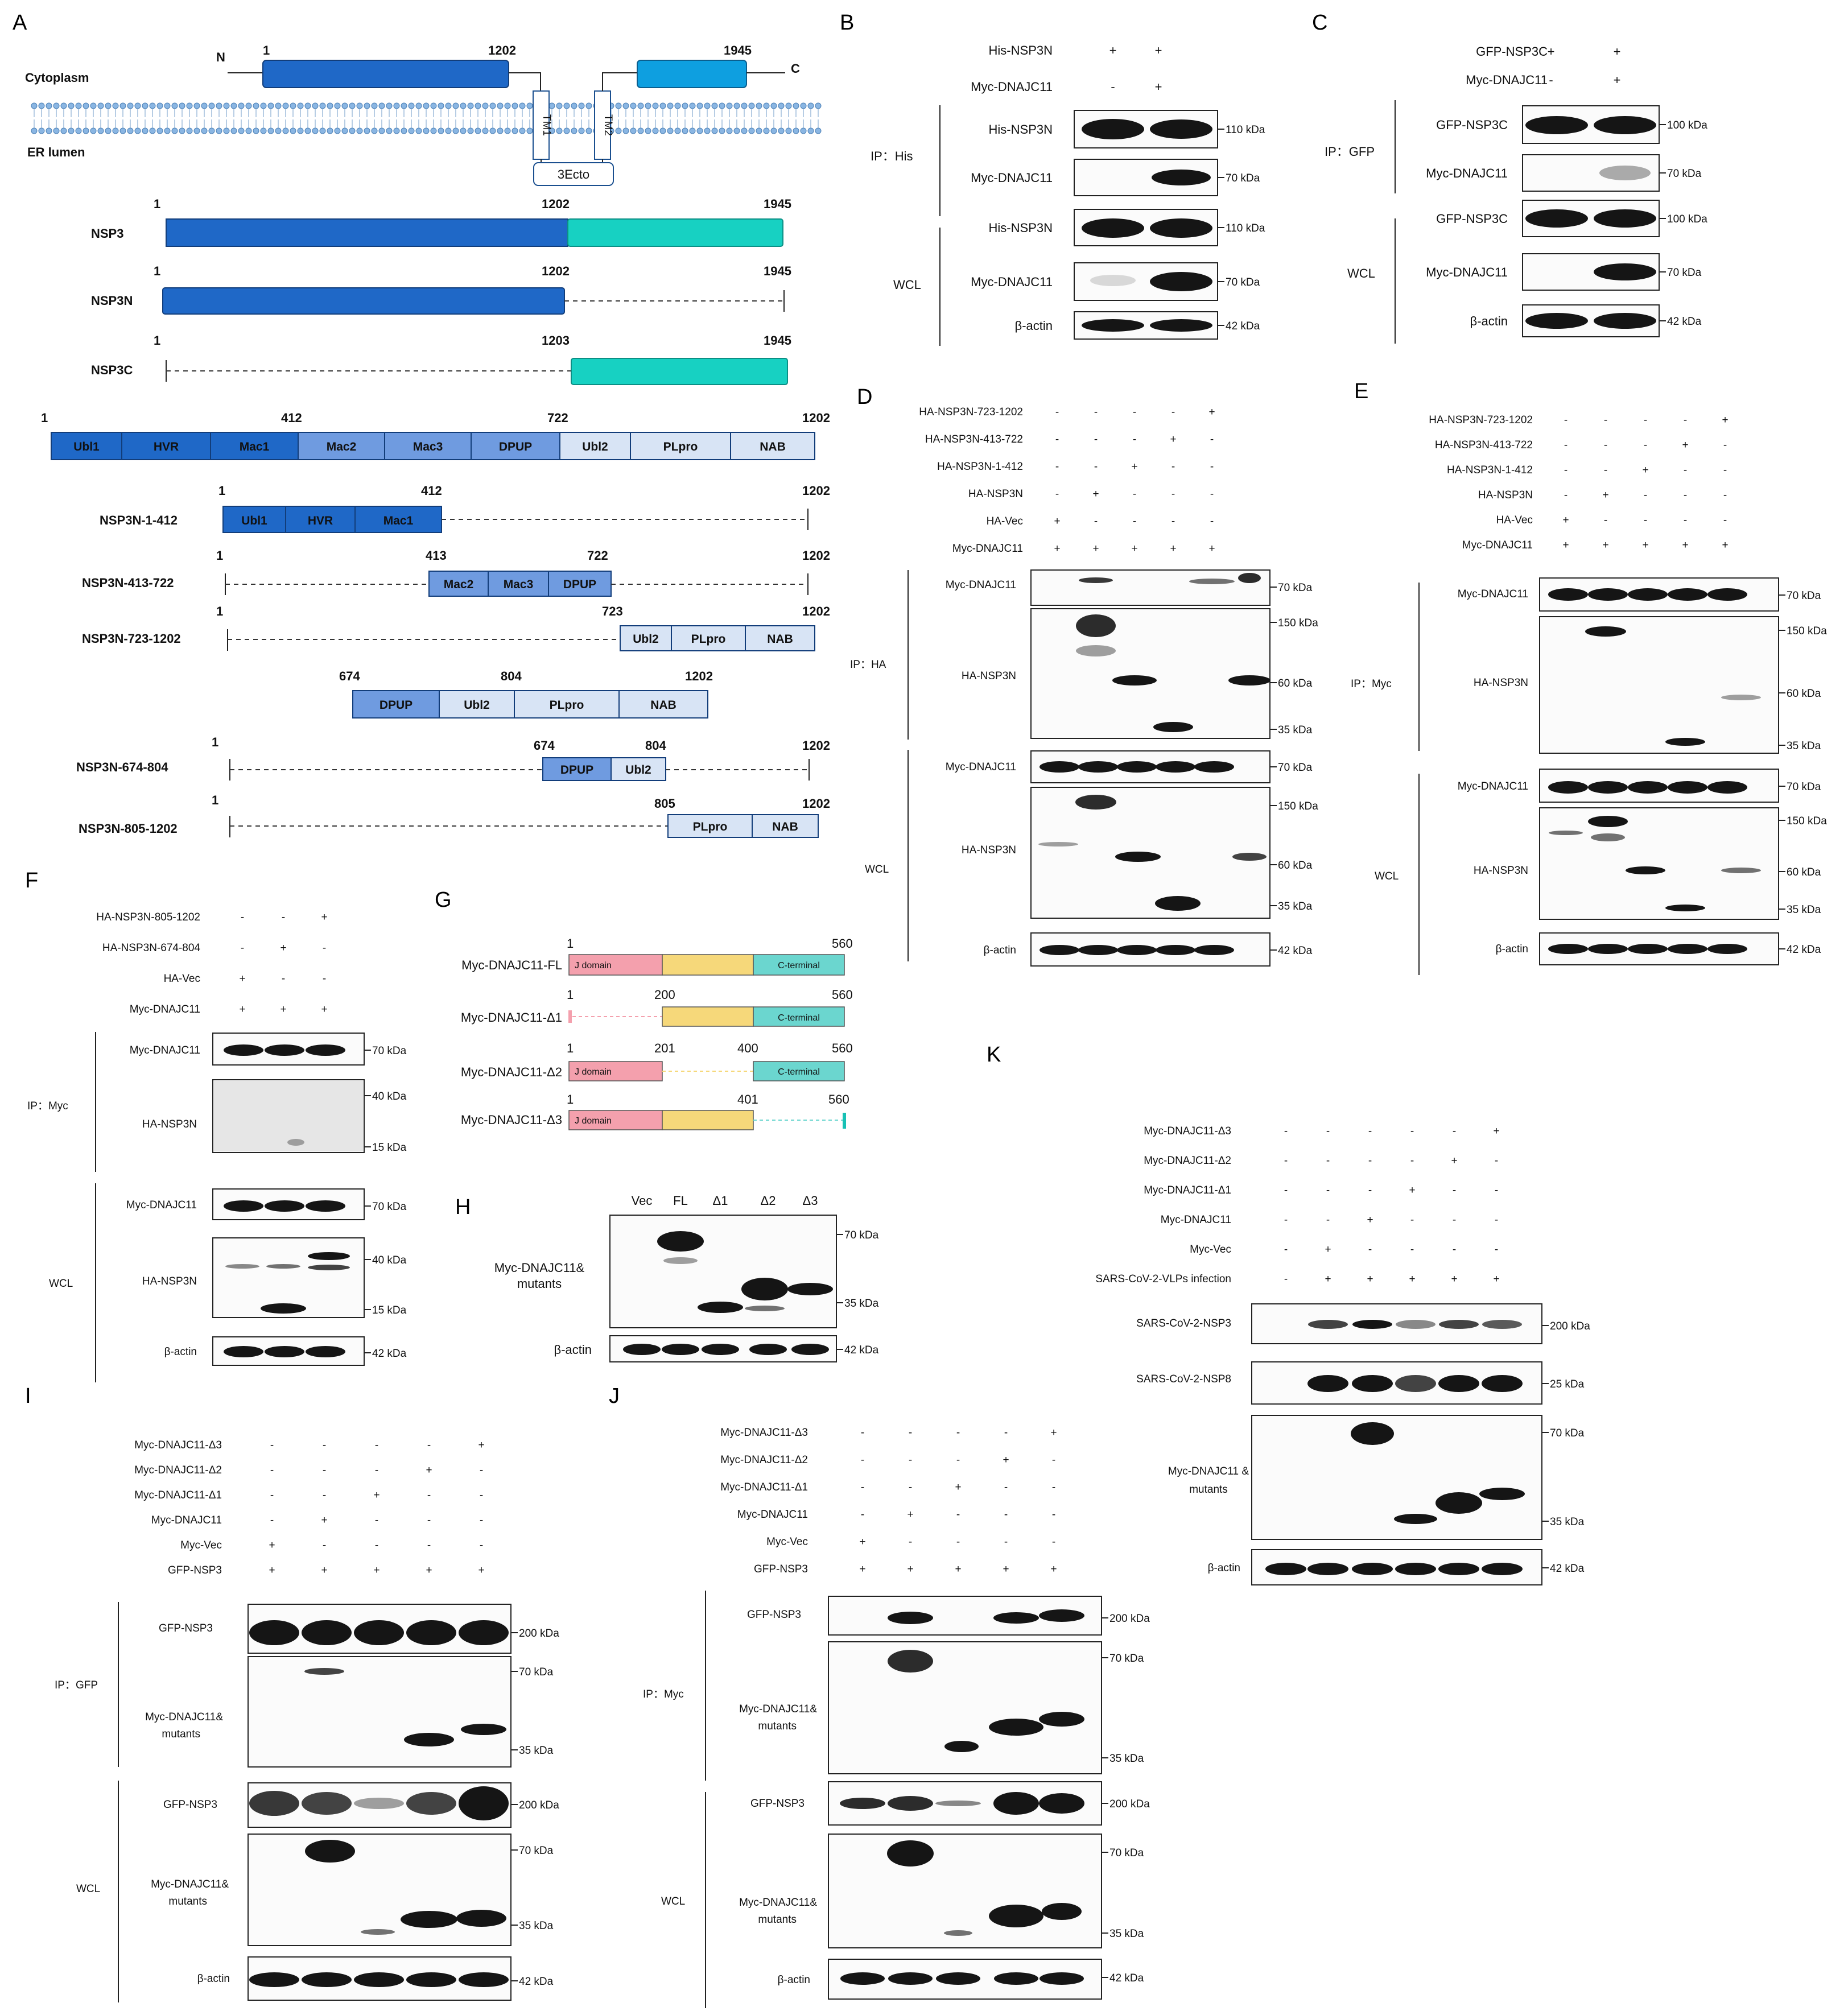 This screenshot has width=1848, height=2011. I want to click on blot-label: SARS-CoV-2-NSP8, so click(1183, 1379).